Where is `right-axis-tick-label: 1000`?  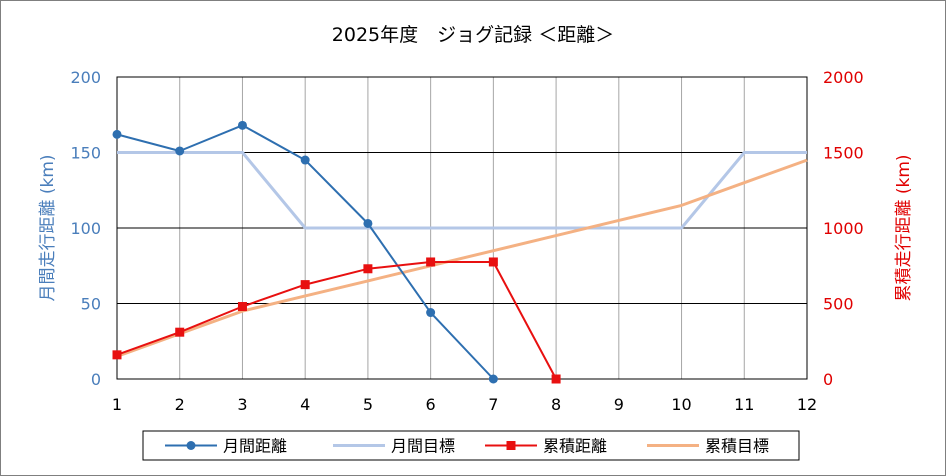
right-axis-tick-label: 1000 is located at coordinates (843, 228).